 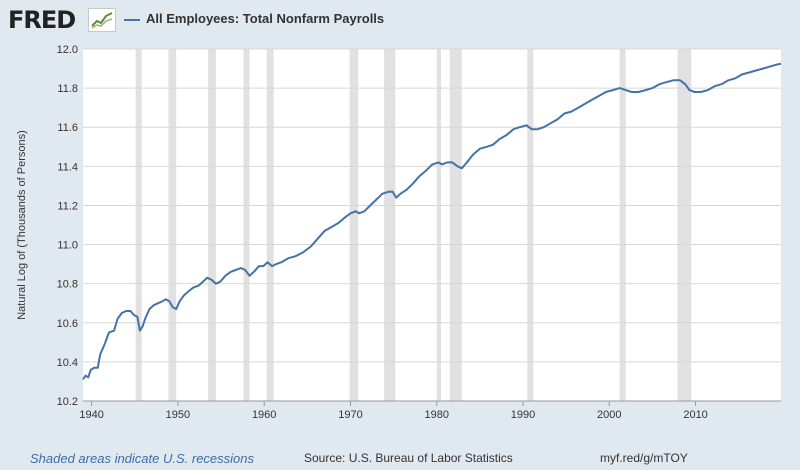 I want to click on y-tick-label: 10.4, so click(x=67, y=363).